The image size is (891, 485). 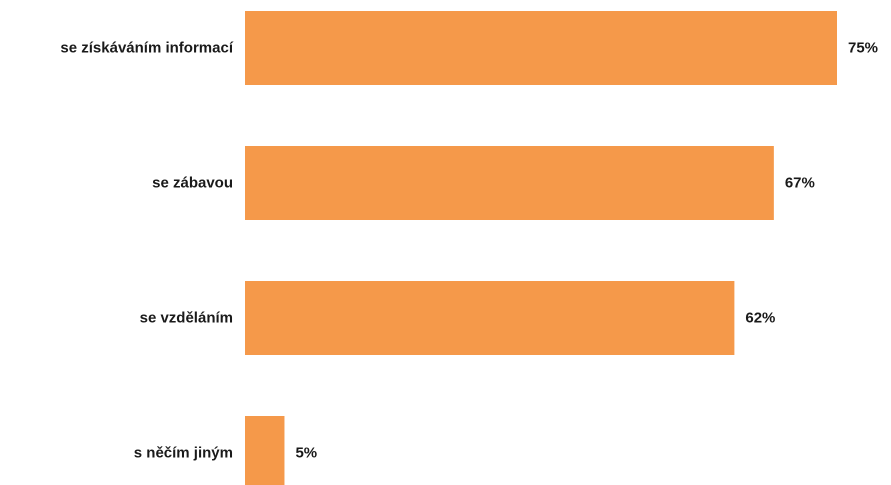 What do you see at coordinates (760, 318) in the screenshot?
I see `value-label: 62%` at bounding box center [760, 318].